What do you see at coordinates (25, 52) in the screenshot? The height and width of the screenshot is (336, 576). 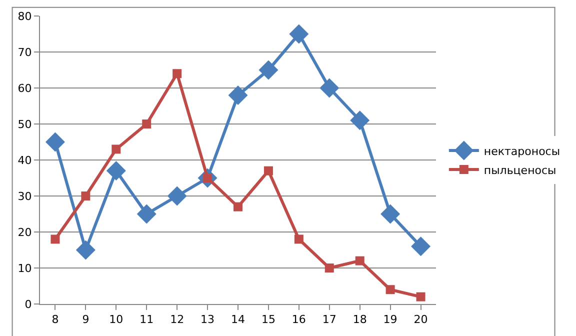 I see `y-tick-label: 70` at bounding box center [25, 52].